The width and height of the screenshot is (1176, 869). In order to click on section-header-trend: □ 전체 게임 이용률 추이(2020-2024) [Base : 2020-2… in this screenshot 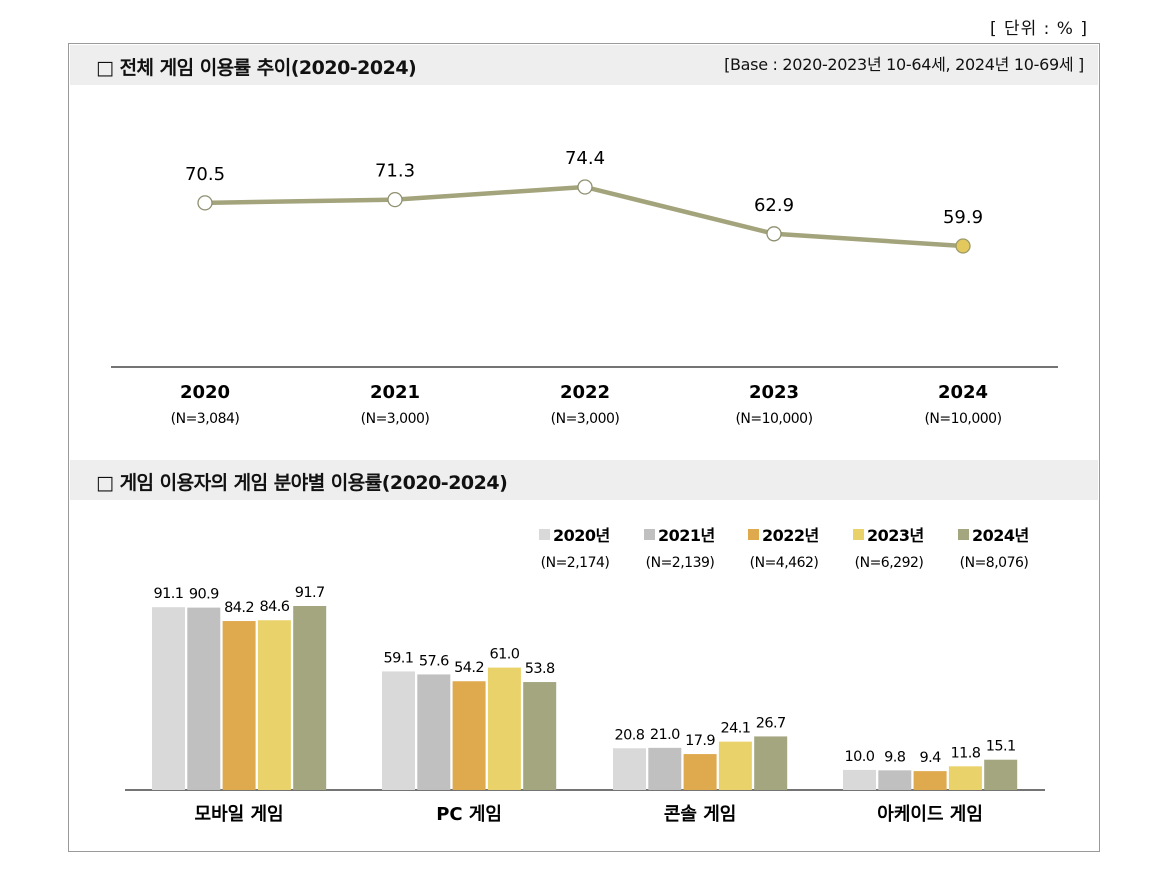, I will do `click(584, 65)`.